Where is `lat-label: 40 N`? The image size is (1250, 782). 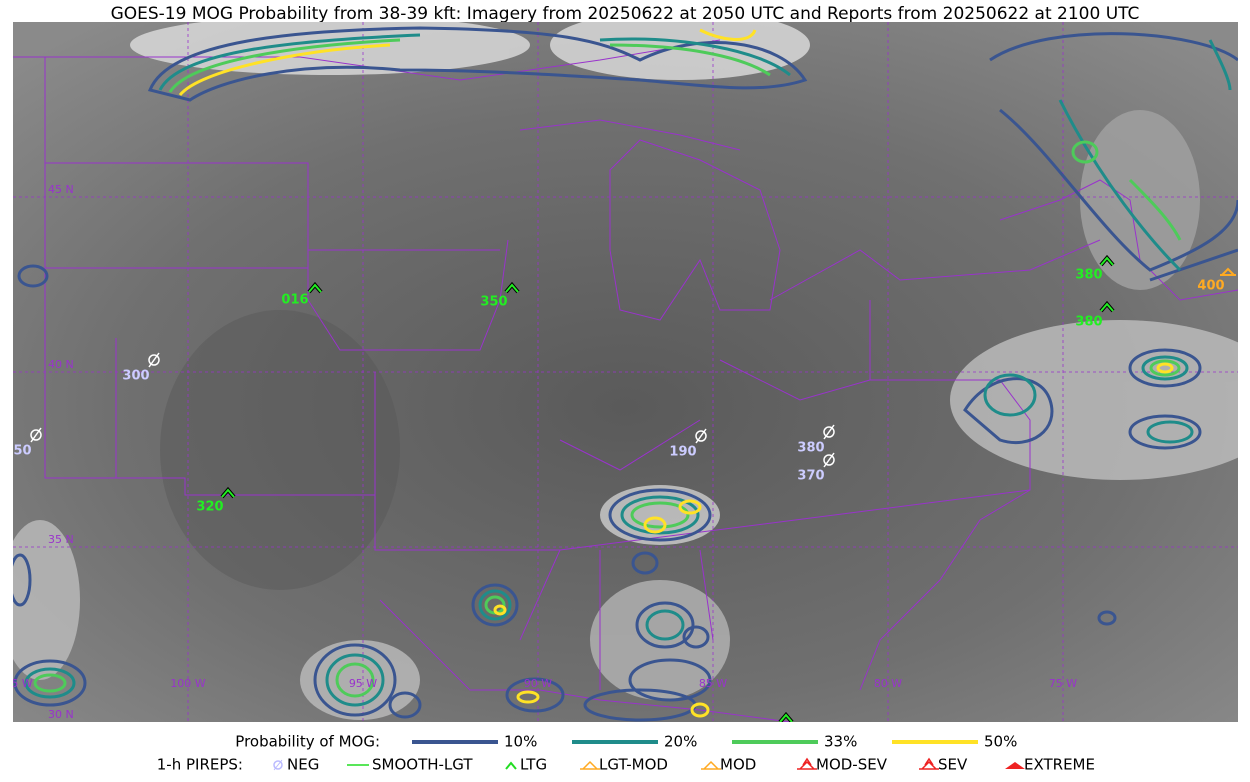 lat-label: 40 N is located at coordinates (61, 364).